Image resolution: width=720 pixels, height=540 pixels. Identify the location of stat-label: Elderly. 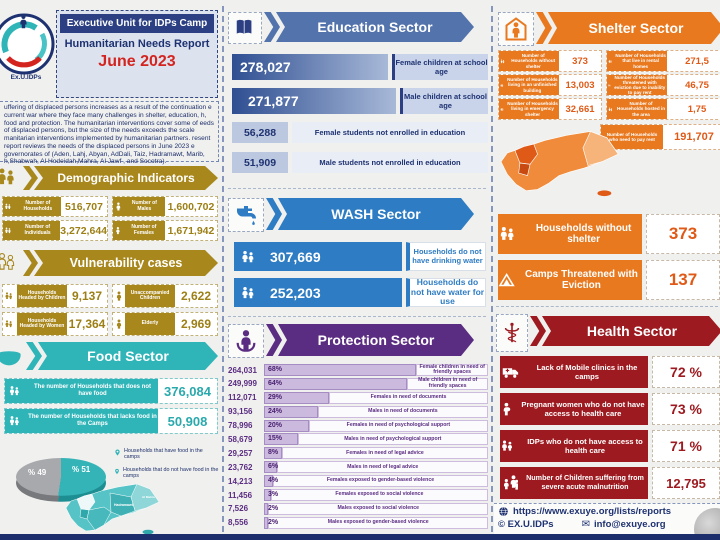
(150, 323).